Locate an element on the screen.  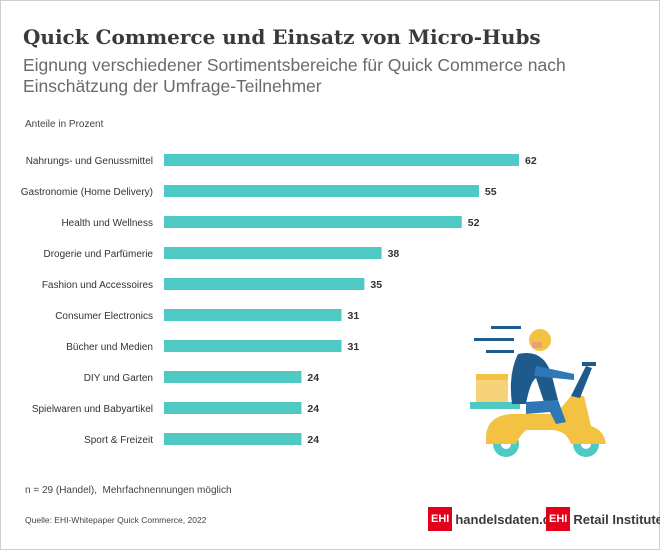
unit-label: Anteile in Prozent is located at coordinates (64, 124).